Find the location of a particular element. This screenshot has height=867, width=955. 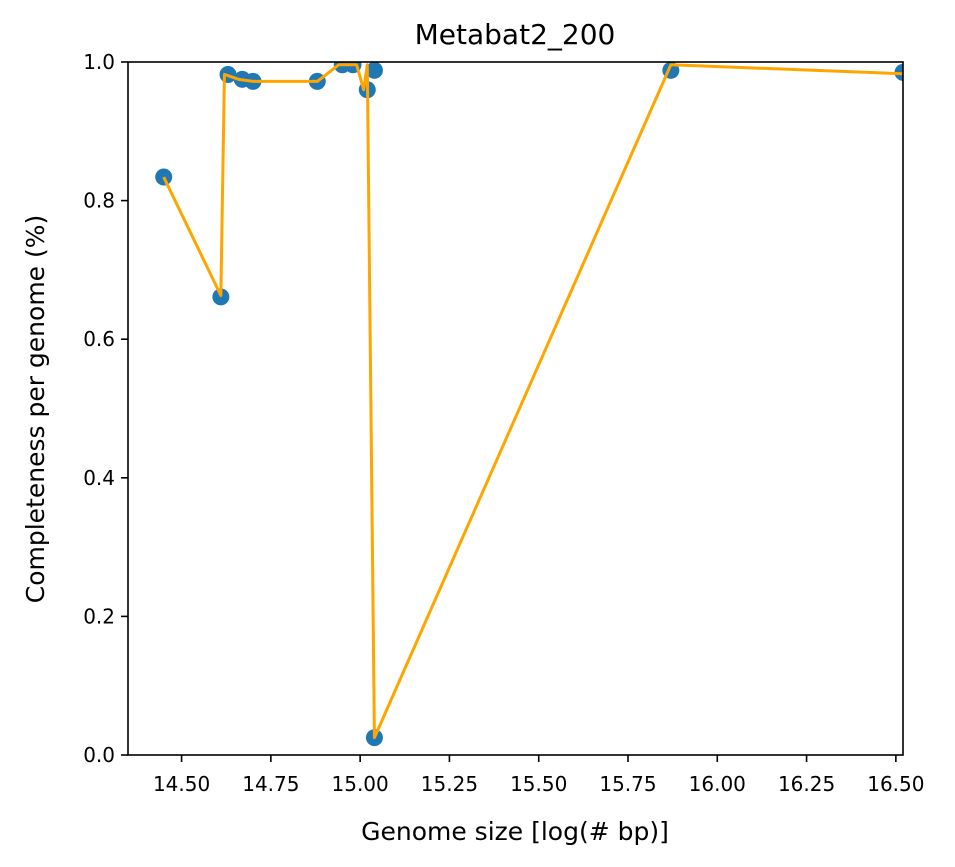

data-point is located at coordinates (374, 70).